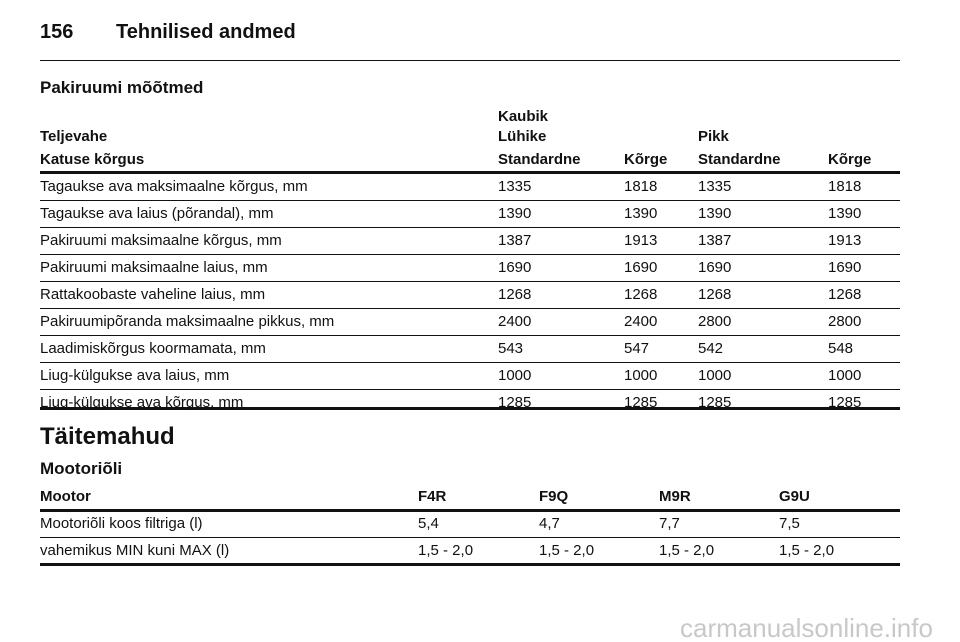  What do you see at coordinates (522, 136) in the screenshot?
I see `column-group: Lühike` at bounding box center [522, 136].